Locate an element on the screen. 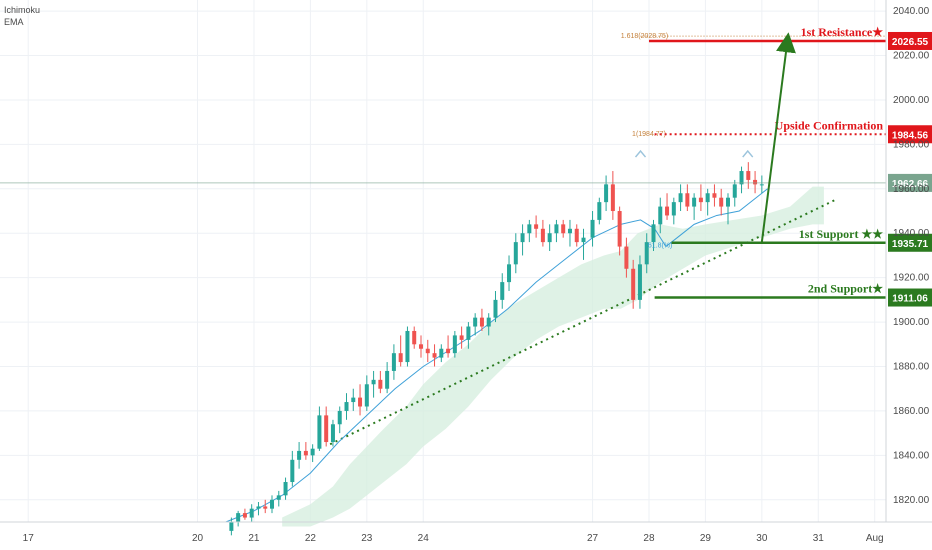 The width and height of the screenshot is (932, 550). price-tick-label: 1960.00 is located at coordinates (911, 189).